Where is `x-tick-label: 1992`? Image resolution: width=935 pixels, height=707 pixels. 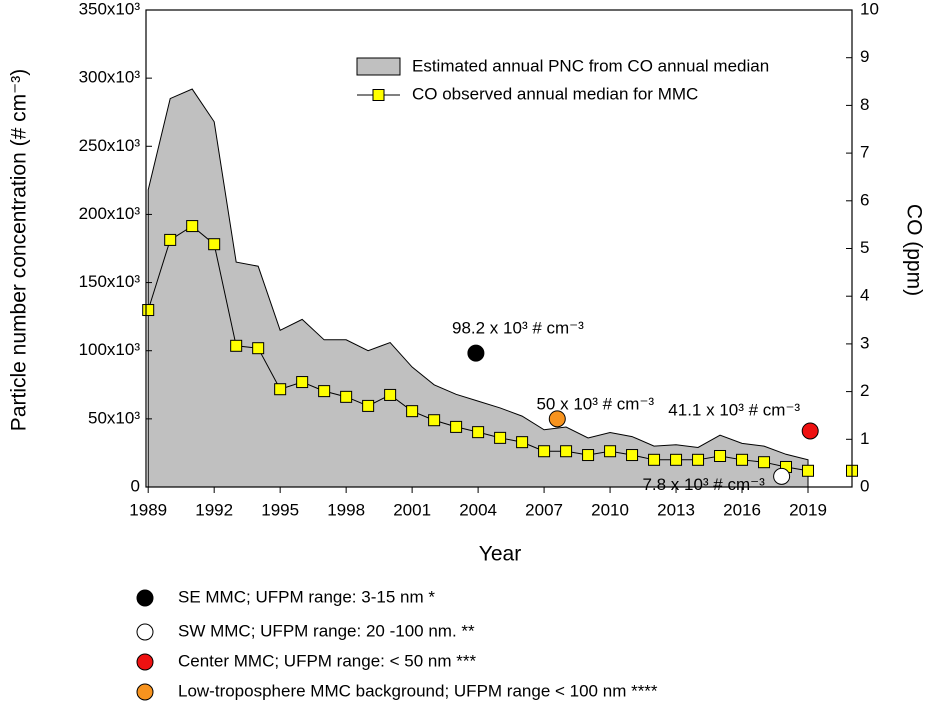 x-tick-label: 1992 is located at coordinates (214, 509).